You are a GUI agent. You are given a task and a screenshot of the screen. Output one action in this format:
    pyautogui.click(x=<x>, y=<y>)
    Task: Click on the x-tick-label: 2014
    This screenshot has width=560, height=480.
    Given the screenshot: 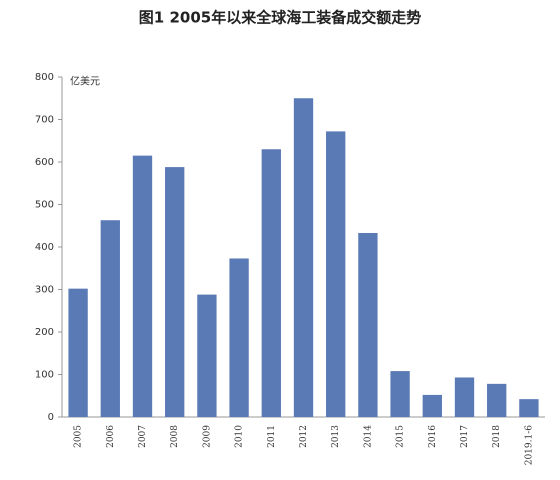 What is the action you would take?
    pyautogui.click(x=368, y=436)
    